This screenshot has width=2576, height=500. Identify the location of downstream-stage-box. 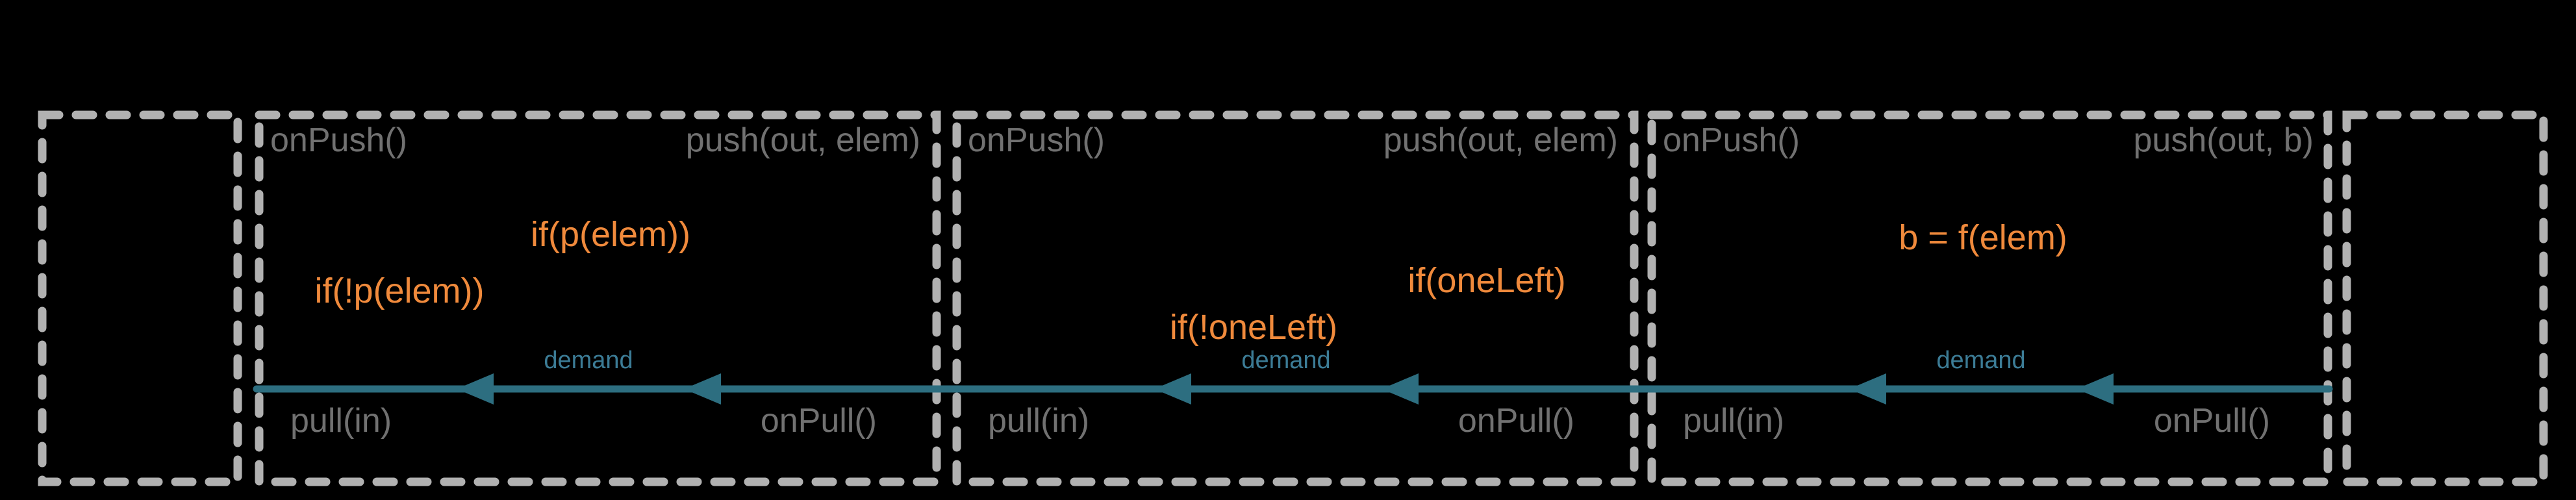
(2445, 298).